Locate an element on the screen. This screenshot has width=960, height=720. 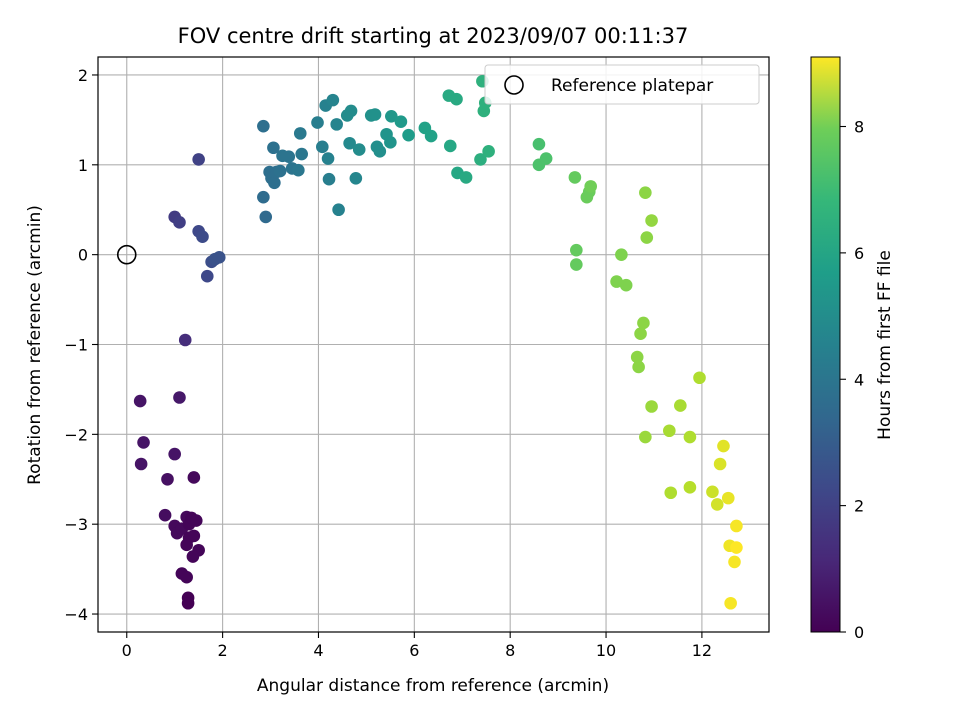
y-tick-label: −4 is located at coordinates (76, 614).